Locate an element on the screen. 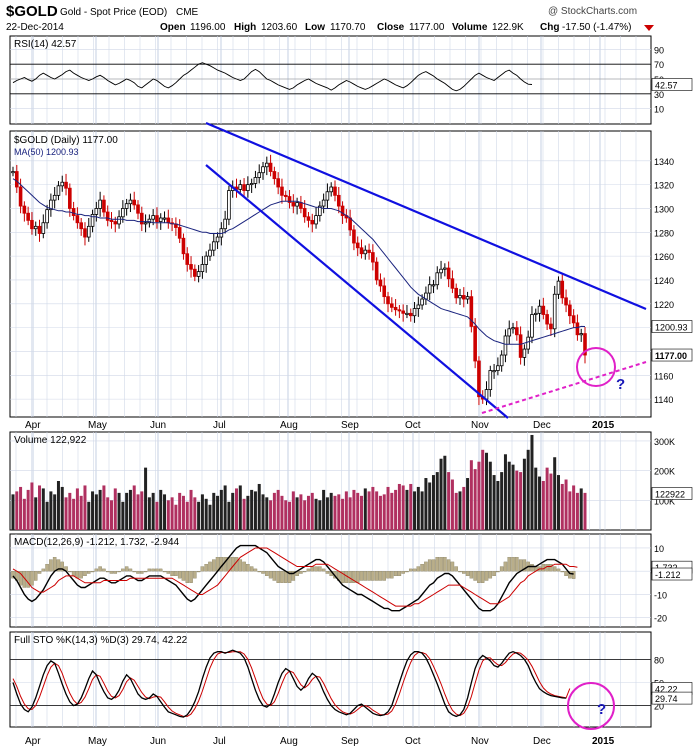  rsi-last-value-box is located at coordinates (672, 84).